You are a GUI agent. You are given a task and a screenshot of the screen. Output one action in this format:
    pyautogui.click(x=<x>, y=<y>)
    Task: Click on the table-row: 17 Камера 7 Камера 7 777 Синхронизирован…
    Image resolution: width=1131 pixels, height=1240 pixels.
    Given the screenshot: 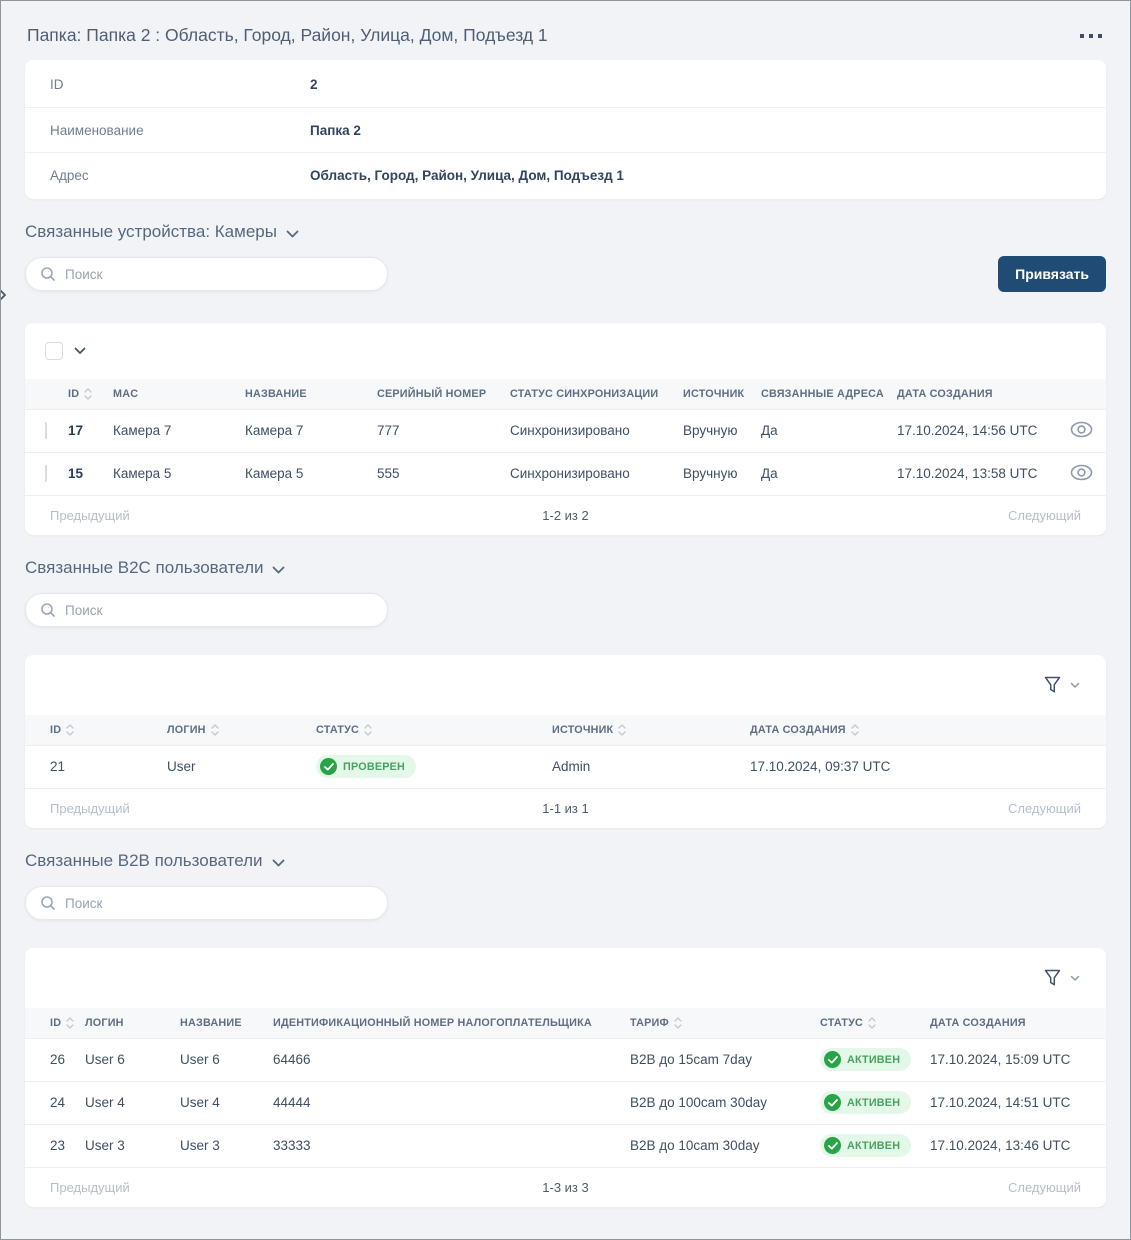 What is the action you would take?
    pyautogui.click(x=565, y=430)
    